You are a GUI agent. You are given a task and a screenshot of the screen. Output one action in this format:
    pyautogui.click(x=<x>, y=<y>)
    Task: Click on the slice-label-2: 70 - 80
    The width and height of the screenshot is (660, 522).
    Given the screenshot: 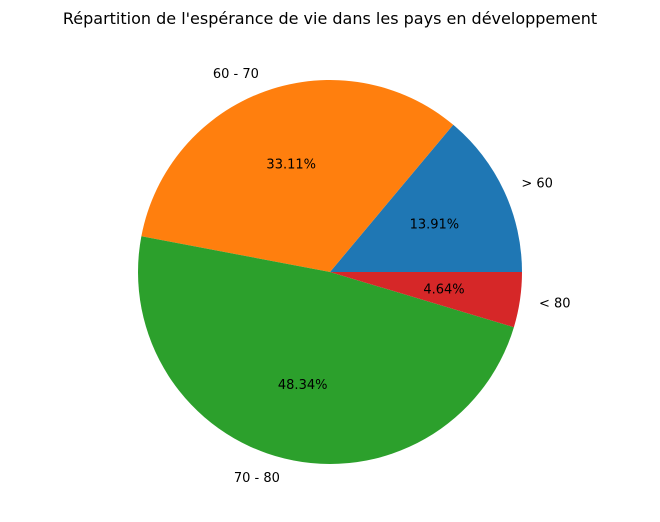 What is the action you would take?
    pyautogui.click(x=257, y=478)
    